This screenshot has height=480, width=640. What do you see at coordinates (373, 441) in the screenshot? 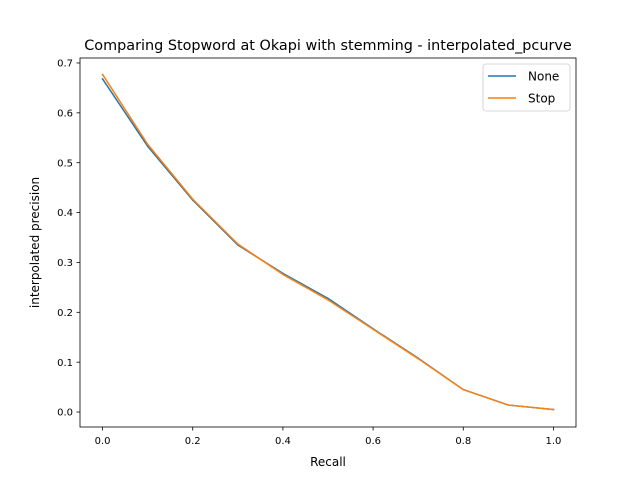
I see `x-tick-label: 0.6` at bounding box center [373, 441].